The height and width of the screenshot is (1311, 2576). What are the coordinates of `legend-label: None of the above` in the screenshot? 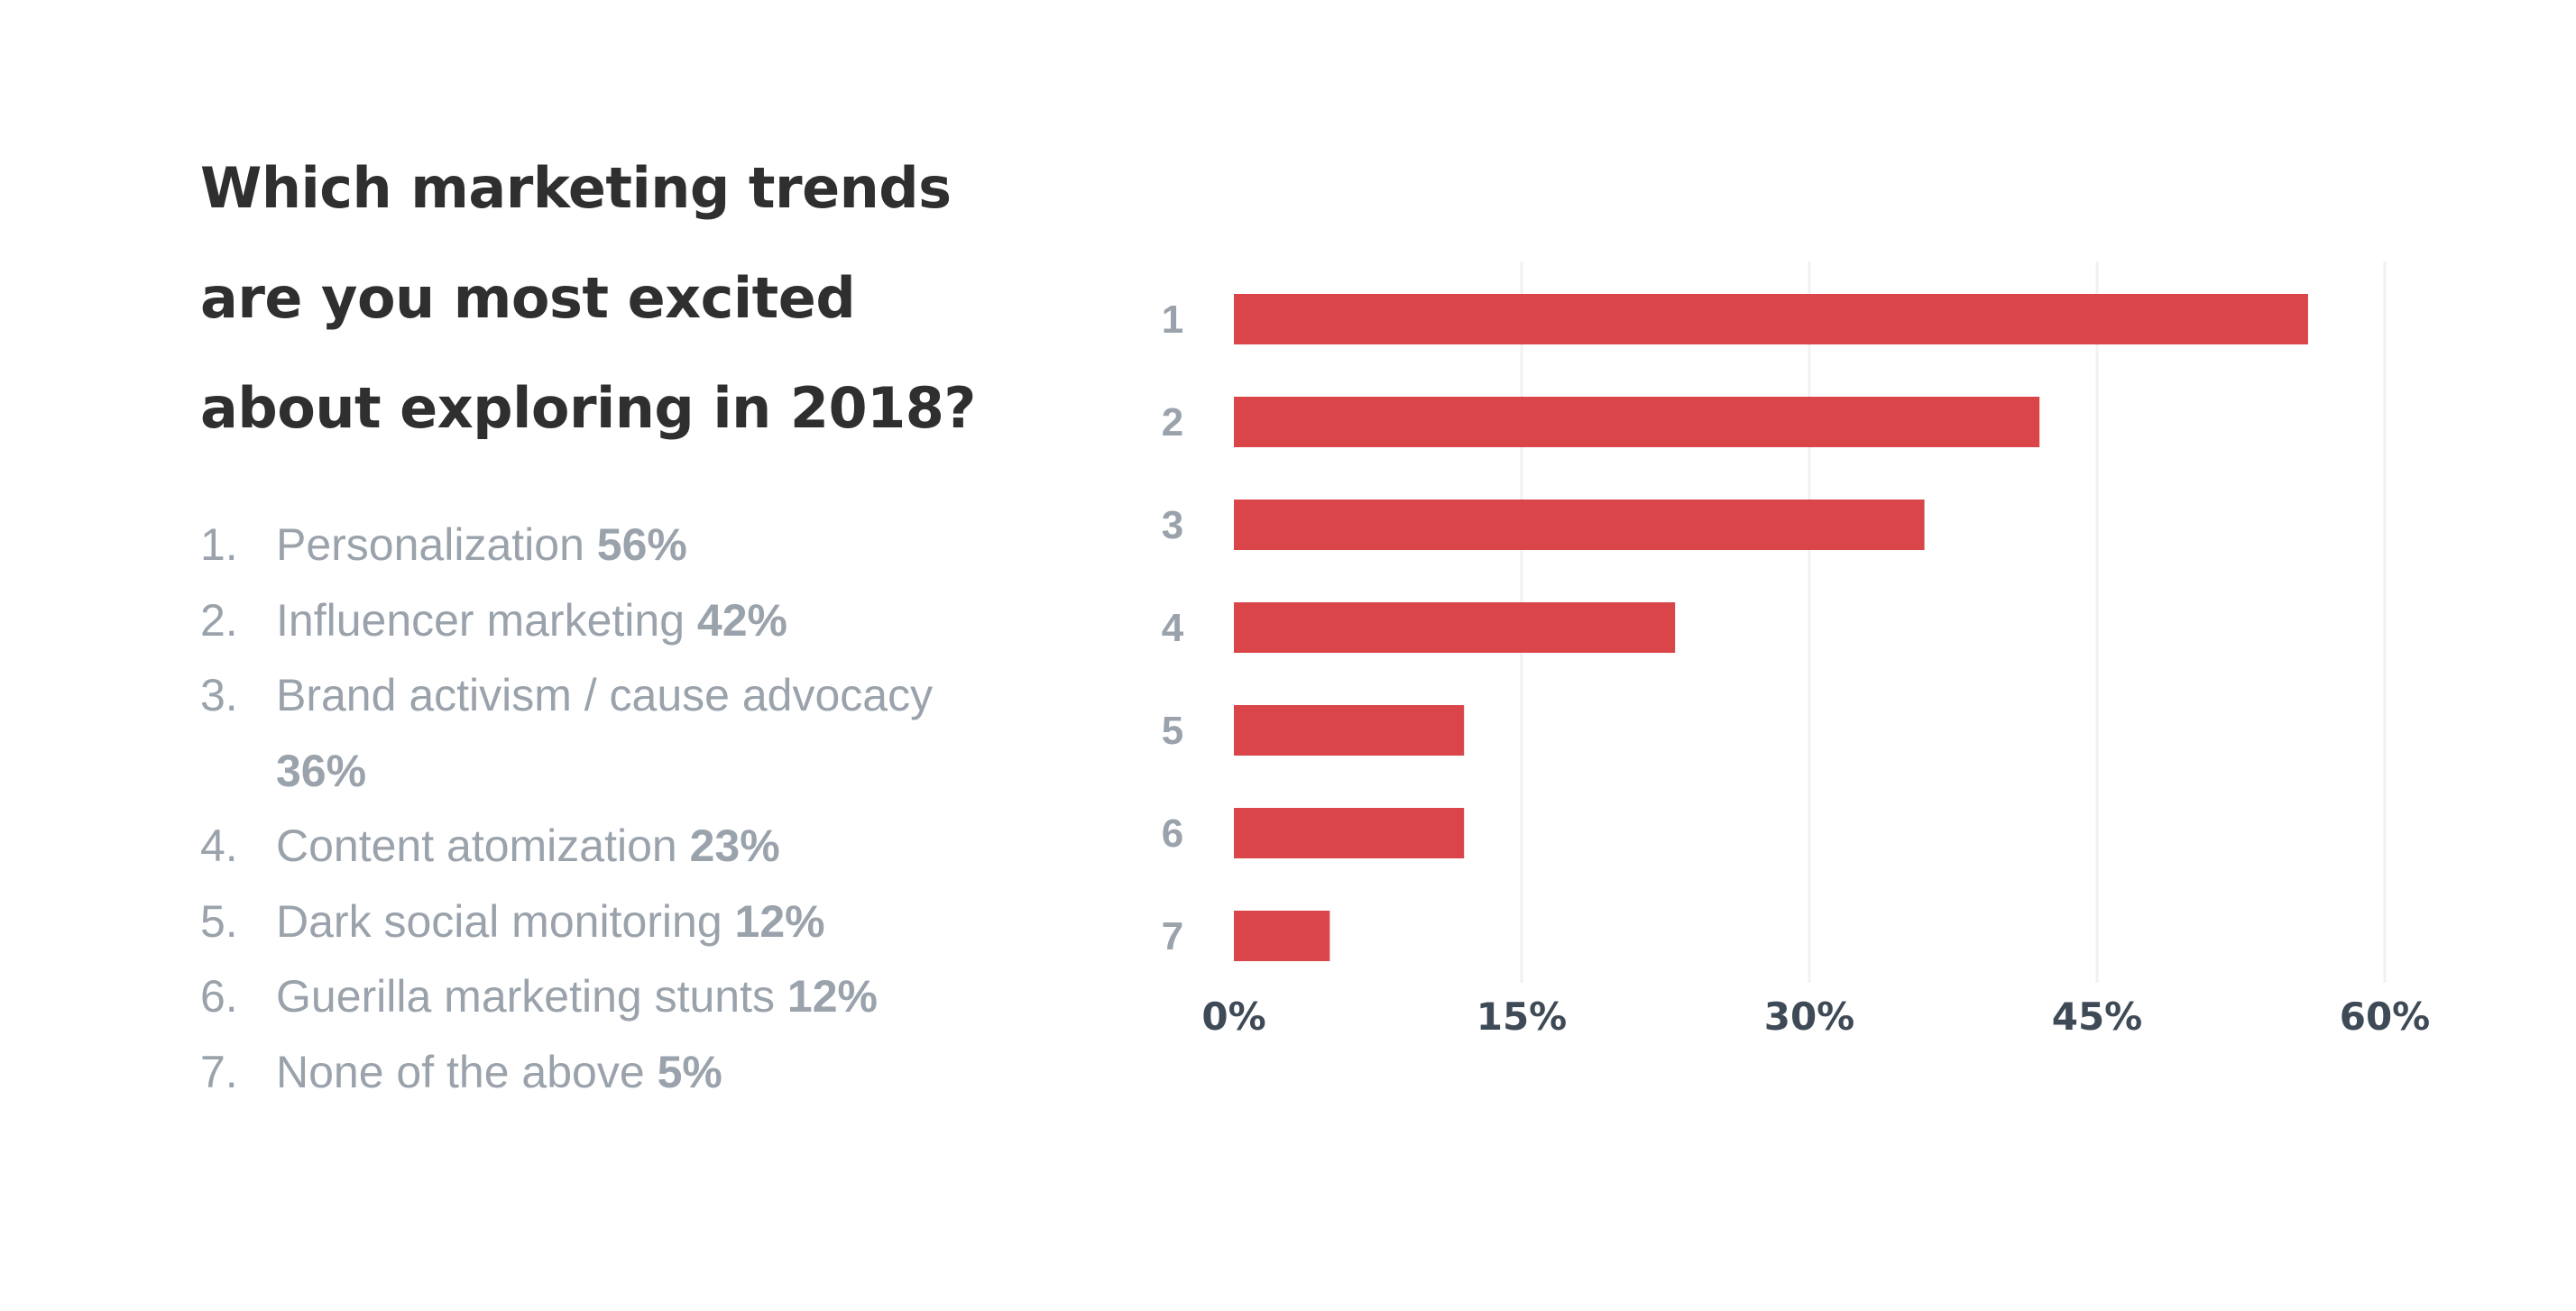 It's located at (461, 1071).